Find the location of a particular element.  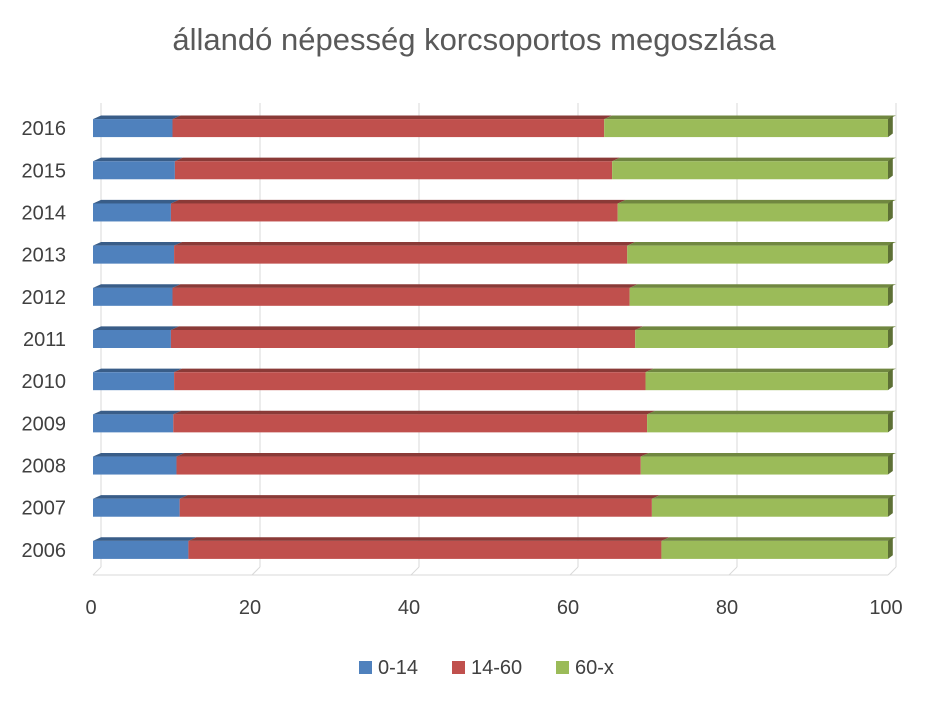

x-tick-label: 0 is located at coordinates (90, 608).